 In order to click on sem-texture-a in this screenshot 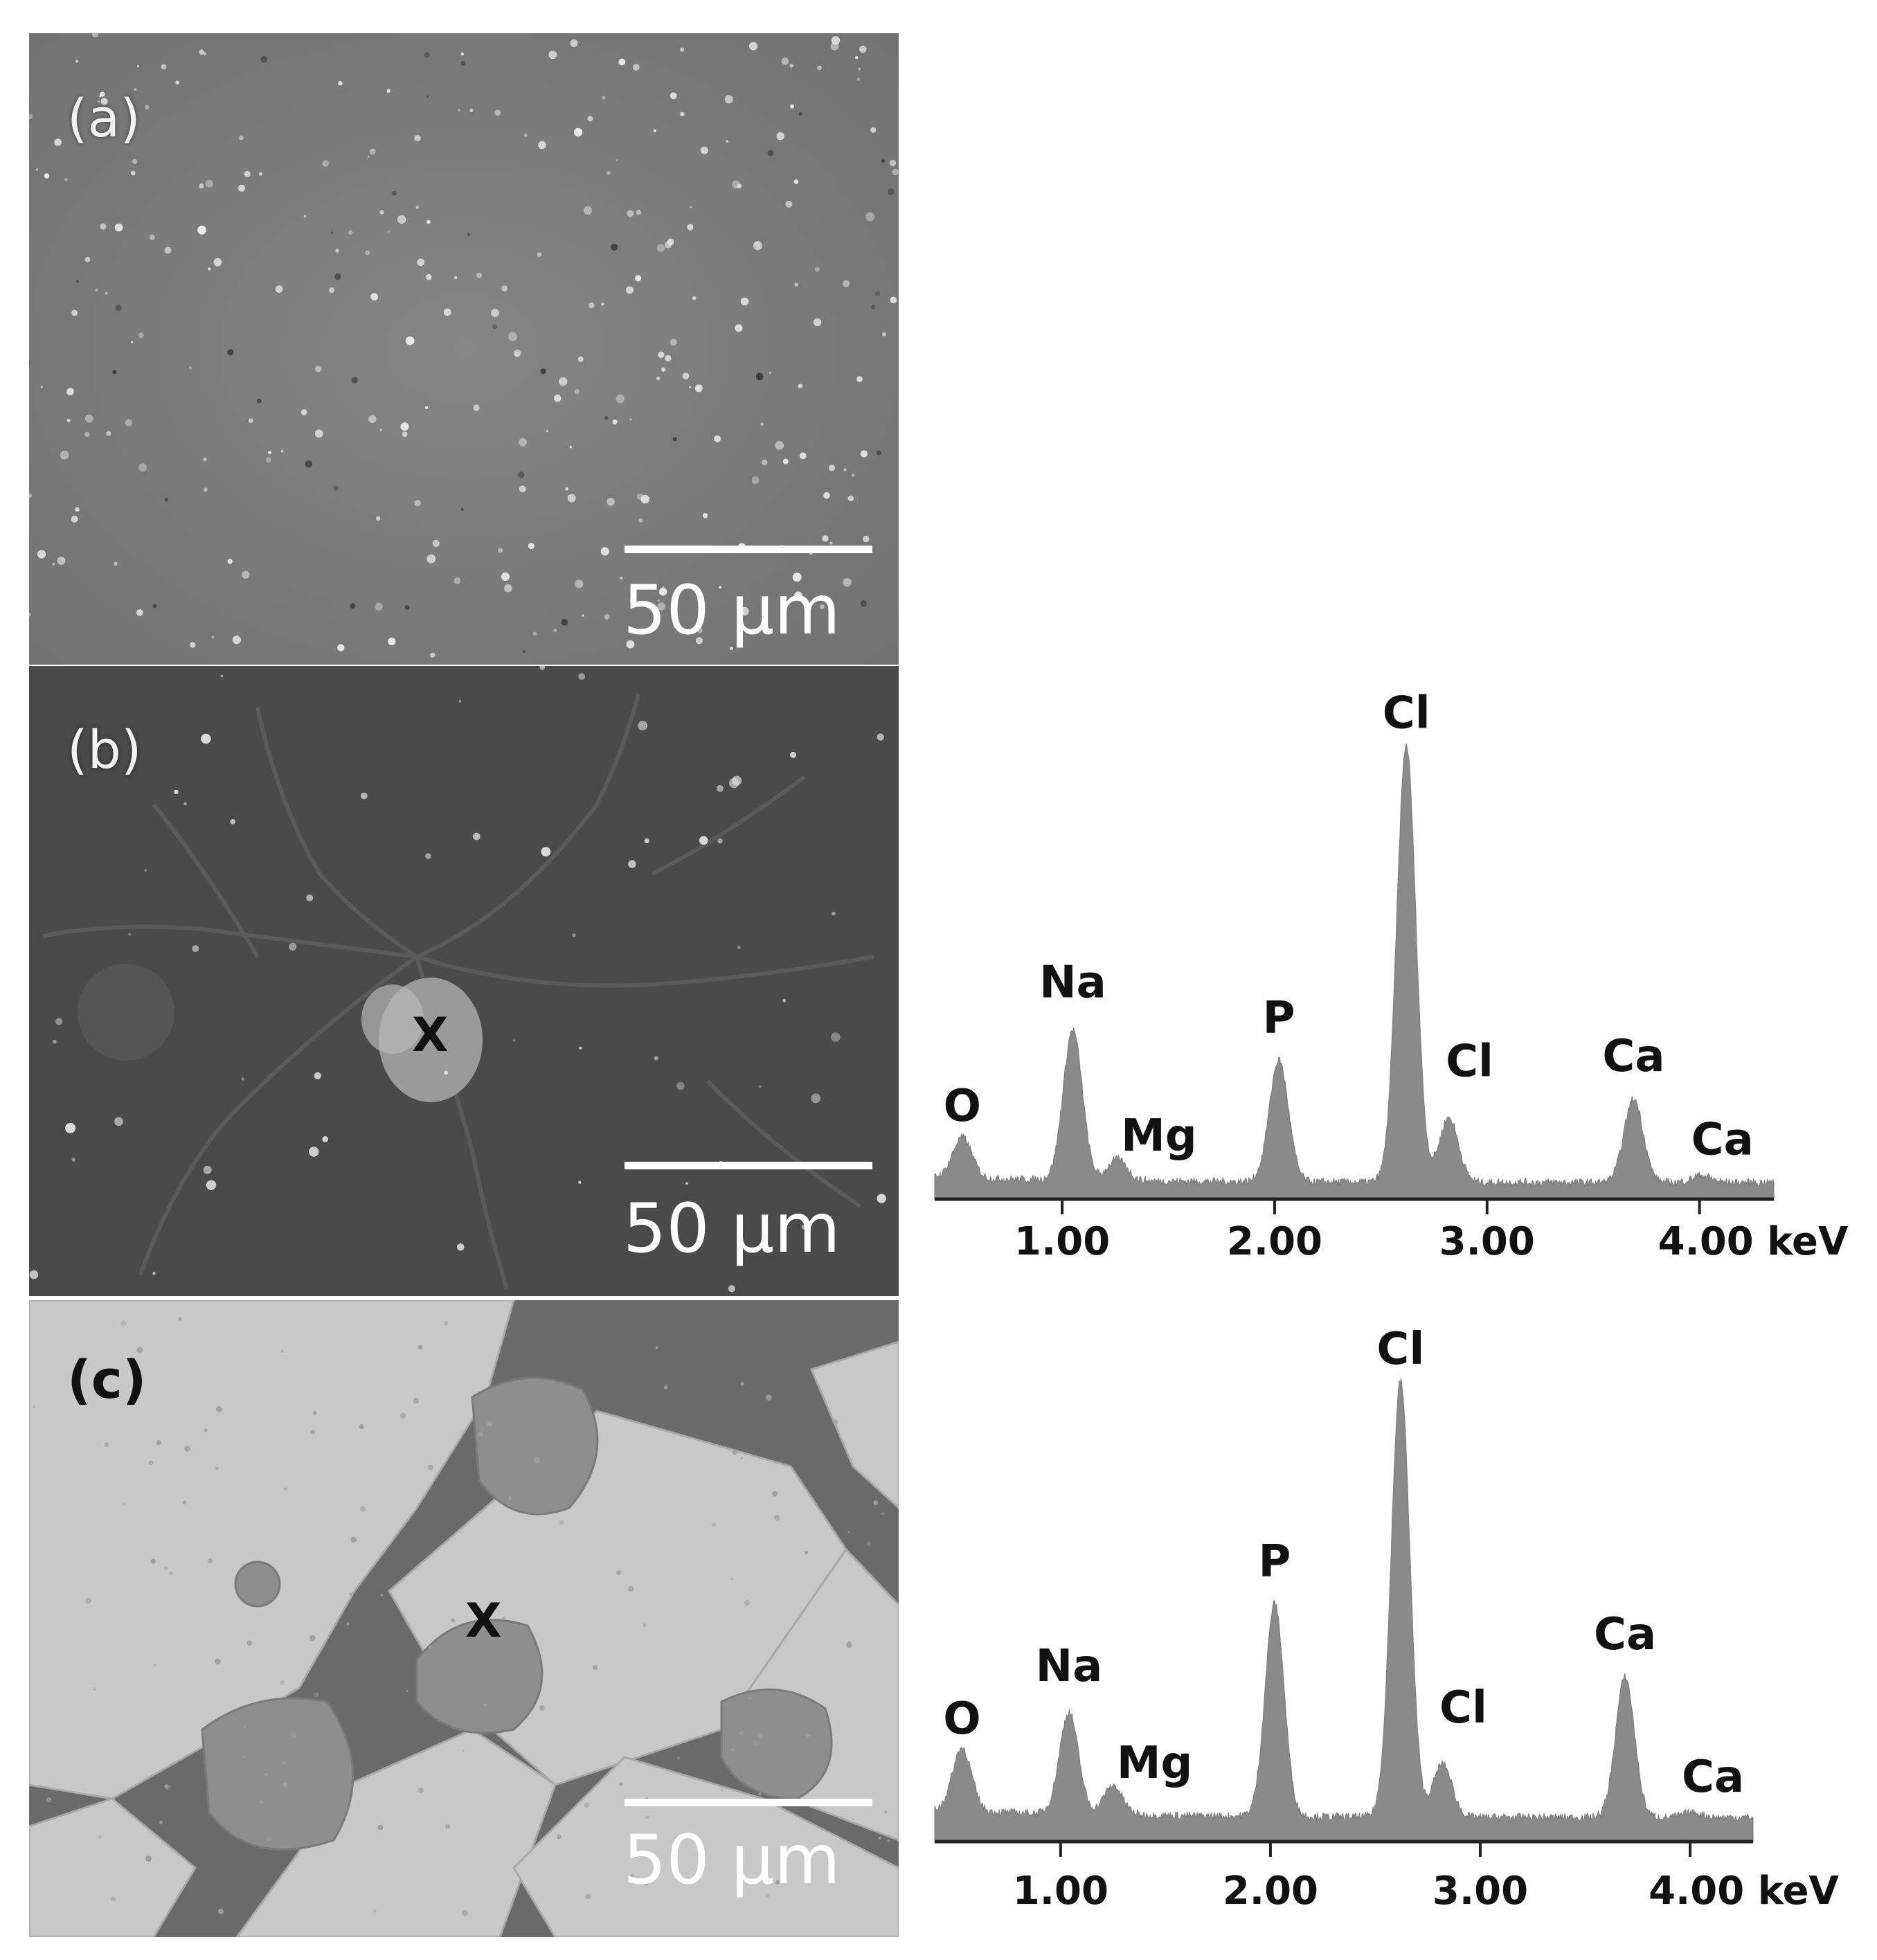, I will do `click(464, 349)`.